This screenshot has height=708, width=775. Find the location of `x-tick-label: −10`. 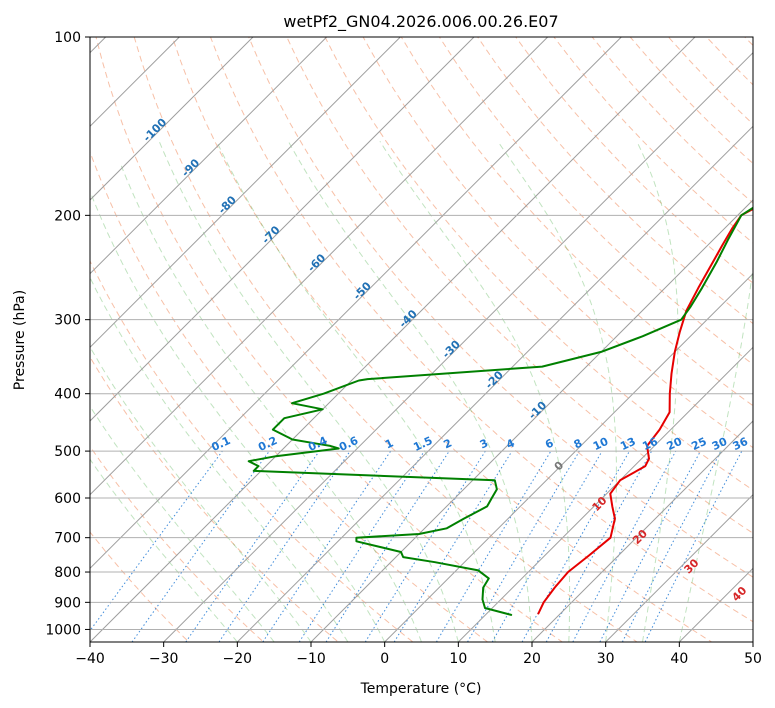

x-tick-label: −10 is located at coordinates (311, 659).